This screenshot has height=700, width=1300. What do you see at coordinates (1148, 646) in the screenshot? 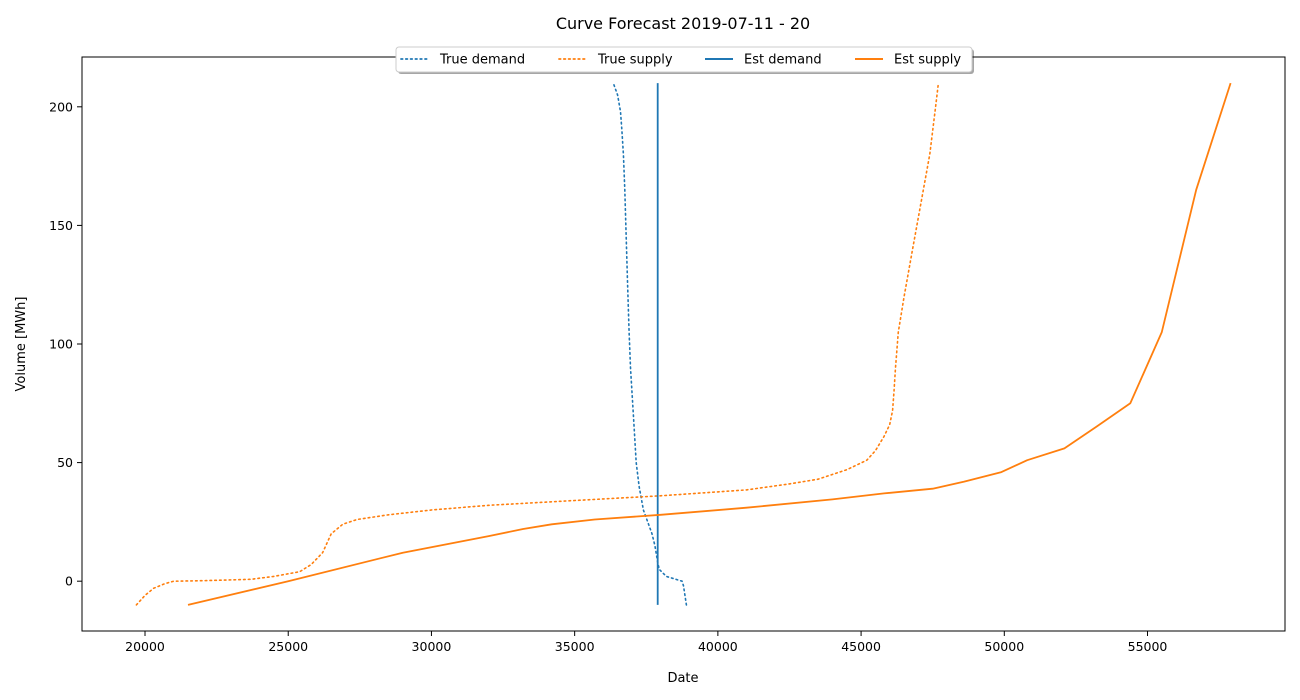
I see `x-tick-label: 55000` at bounding box center [1148, 646].